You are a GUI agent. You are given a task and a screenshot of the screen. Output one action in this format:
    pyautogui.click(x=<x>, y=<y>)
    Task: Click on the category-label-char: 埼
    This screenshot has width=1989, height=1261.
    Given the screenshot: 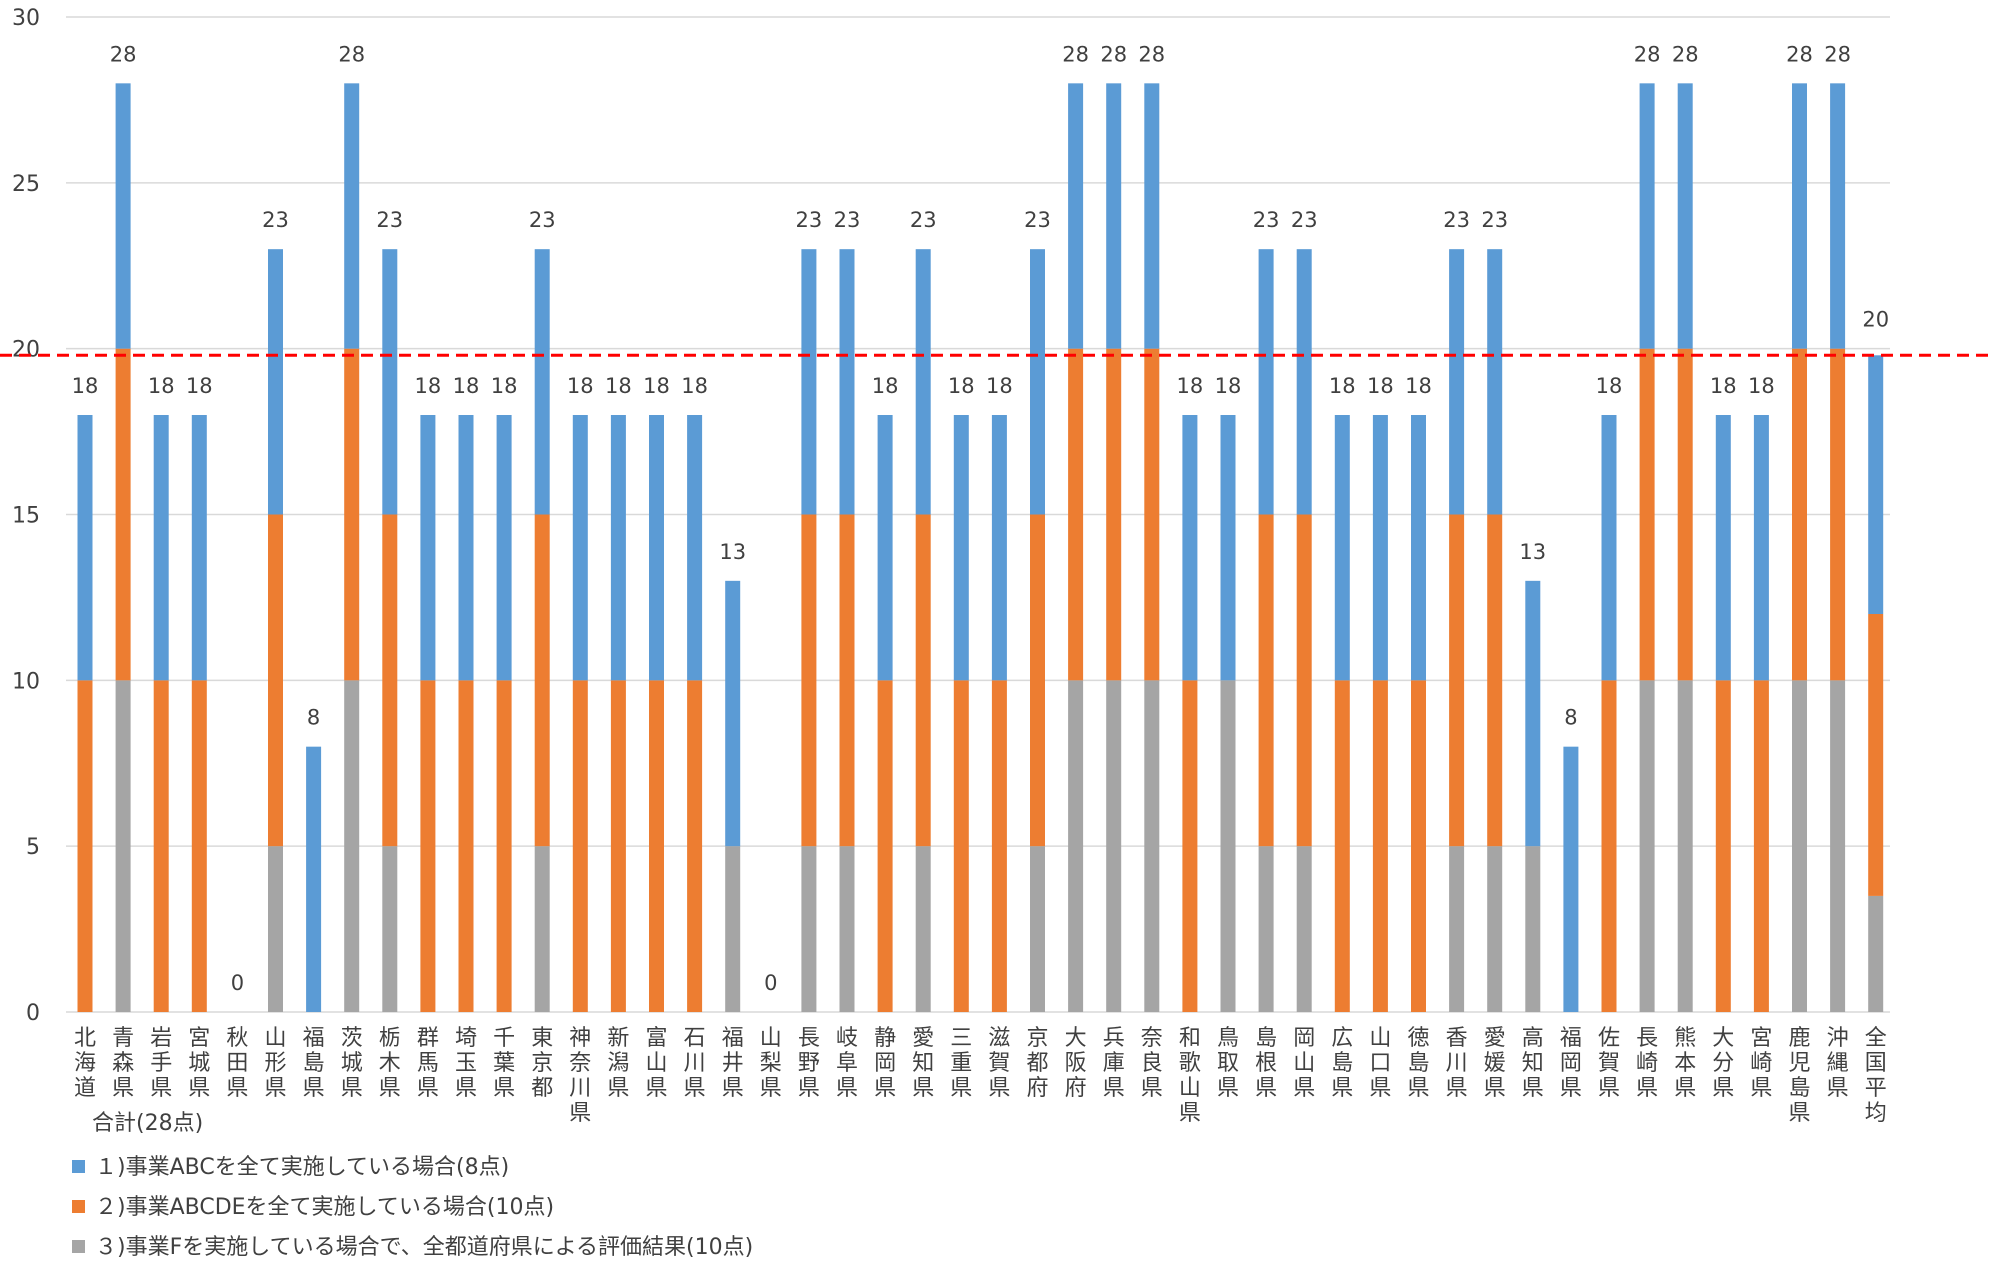 What is the action you would take?
    pyautogui.click(x=466, y=1038)
    